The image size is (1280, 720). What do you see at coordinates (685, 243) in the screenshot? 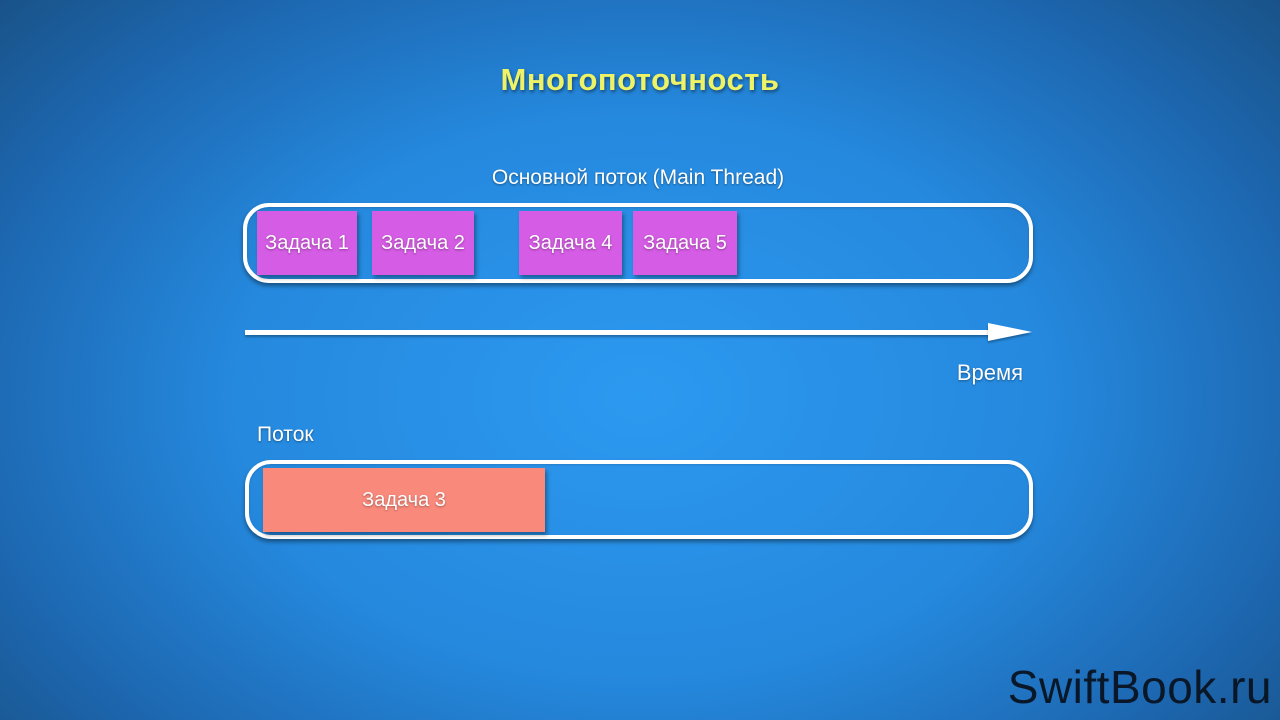
I see `task-box-5: Задача 5` at bounding box center [685, 243].